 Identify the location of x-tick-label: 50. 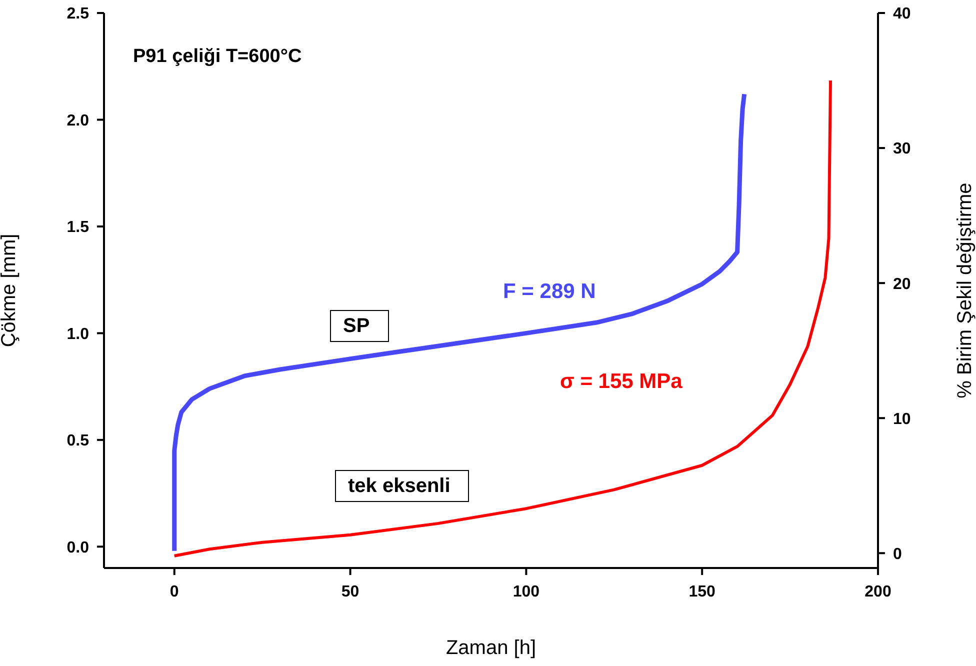
(350, 591).